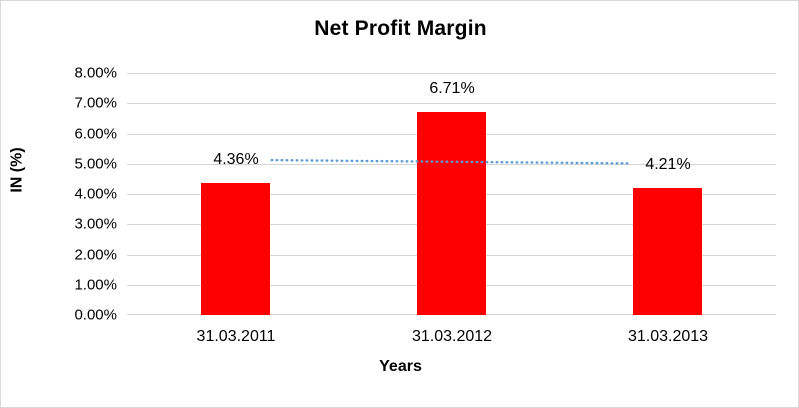 The image size is (799, 408). Describe the element at coordinates (236, 159) in the screenshot. I see `data-label-31-03-2011: 4.36%` at that location.